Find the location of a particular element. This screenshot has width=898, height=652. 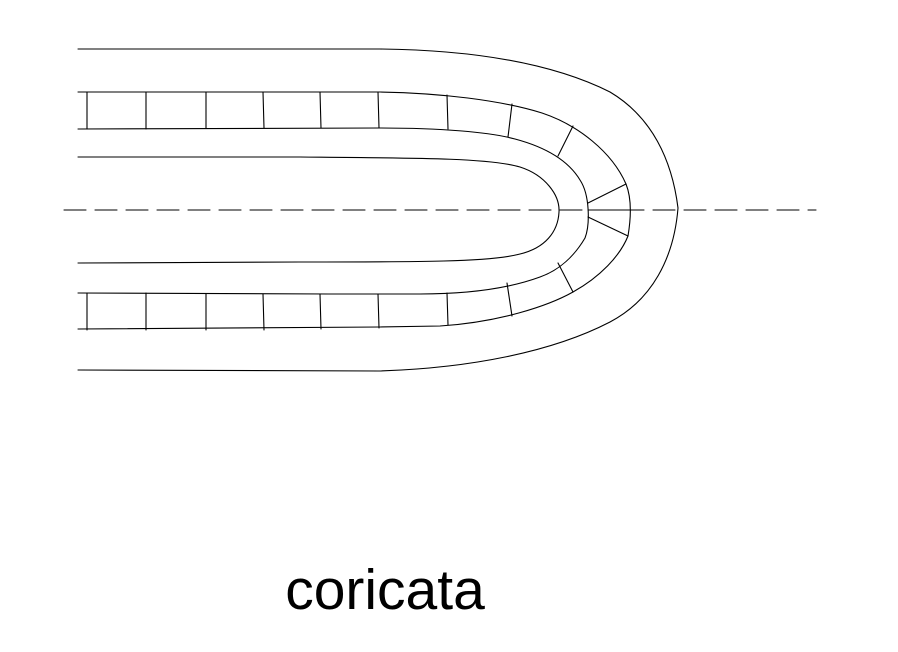

upper-segment-dividers is located at coordinates (330, 124).